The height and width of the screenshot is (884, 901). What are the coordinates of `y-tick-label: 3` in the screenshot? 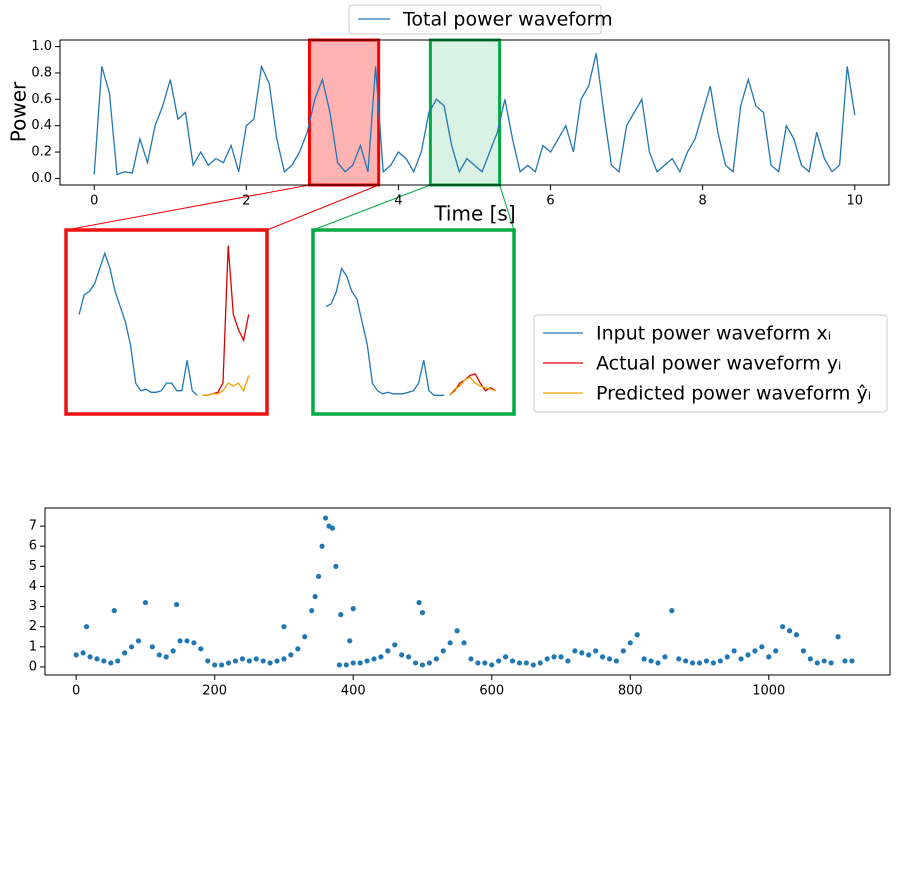 It's located at (33, 606).